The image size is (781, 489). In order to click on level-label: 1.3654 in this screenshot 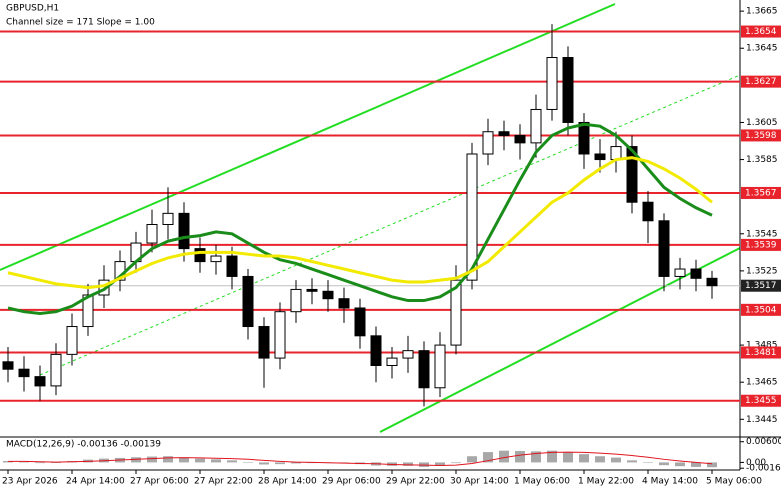, I will do `click(761, 32)`.